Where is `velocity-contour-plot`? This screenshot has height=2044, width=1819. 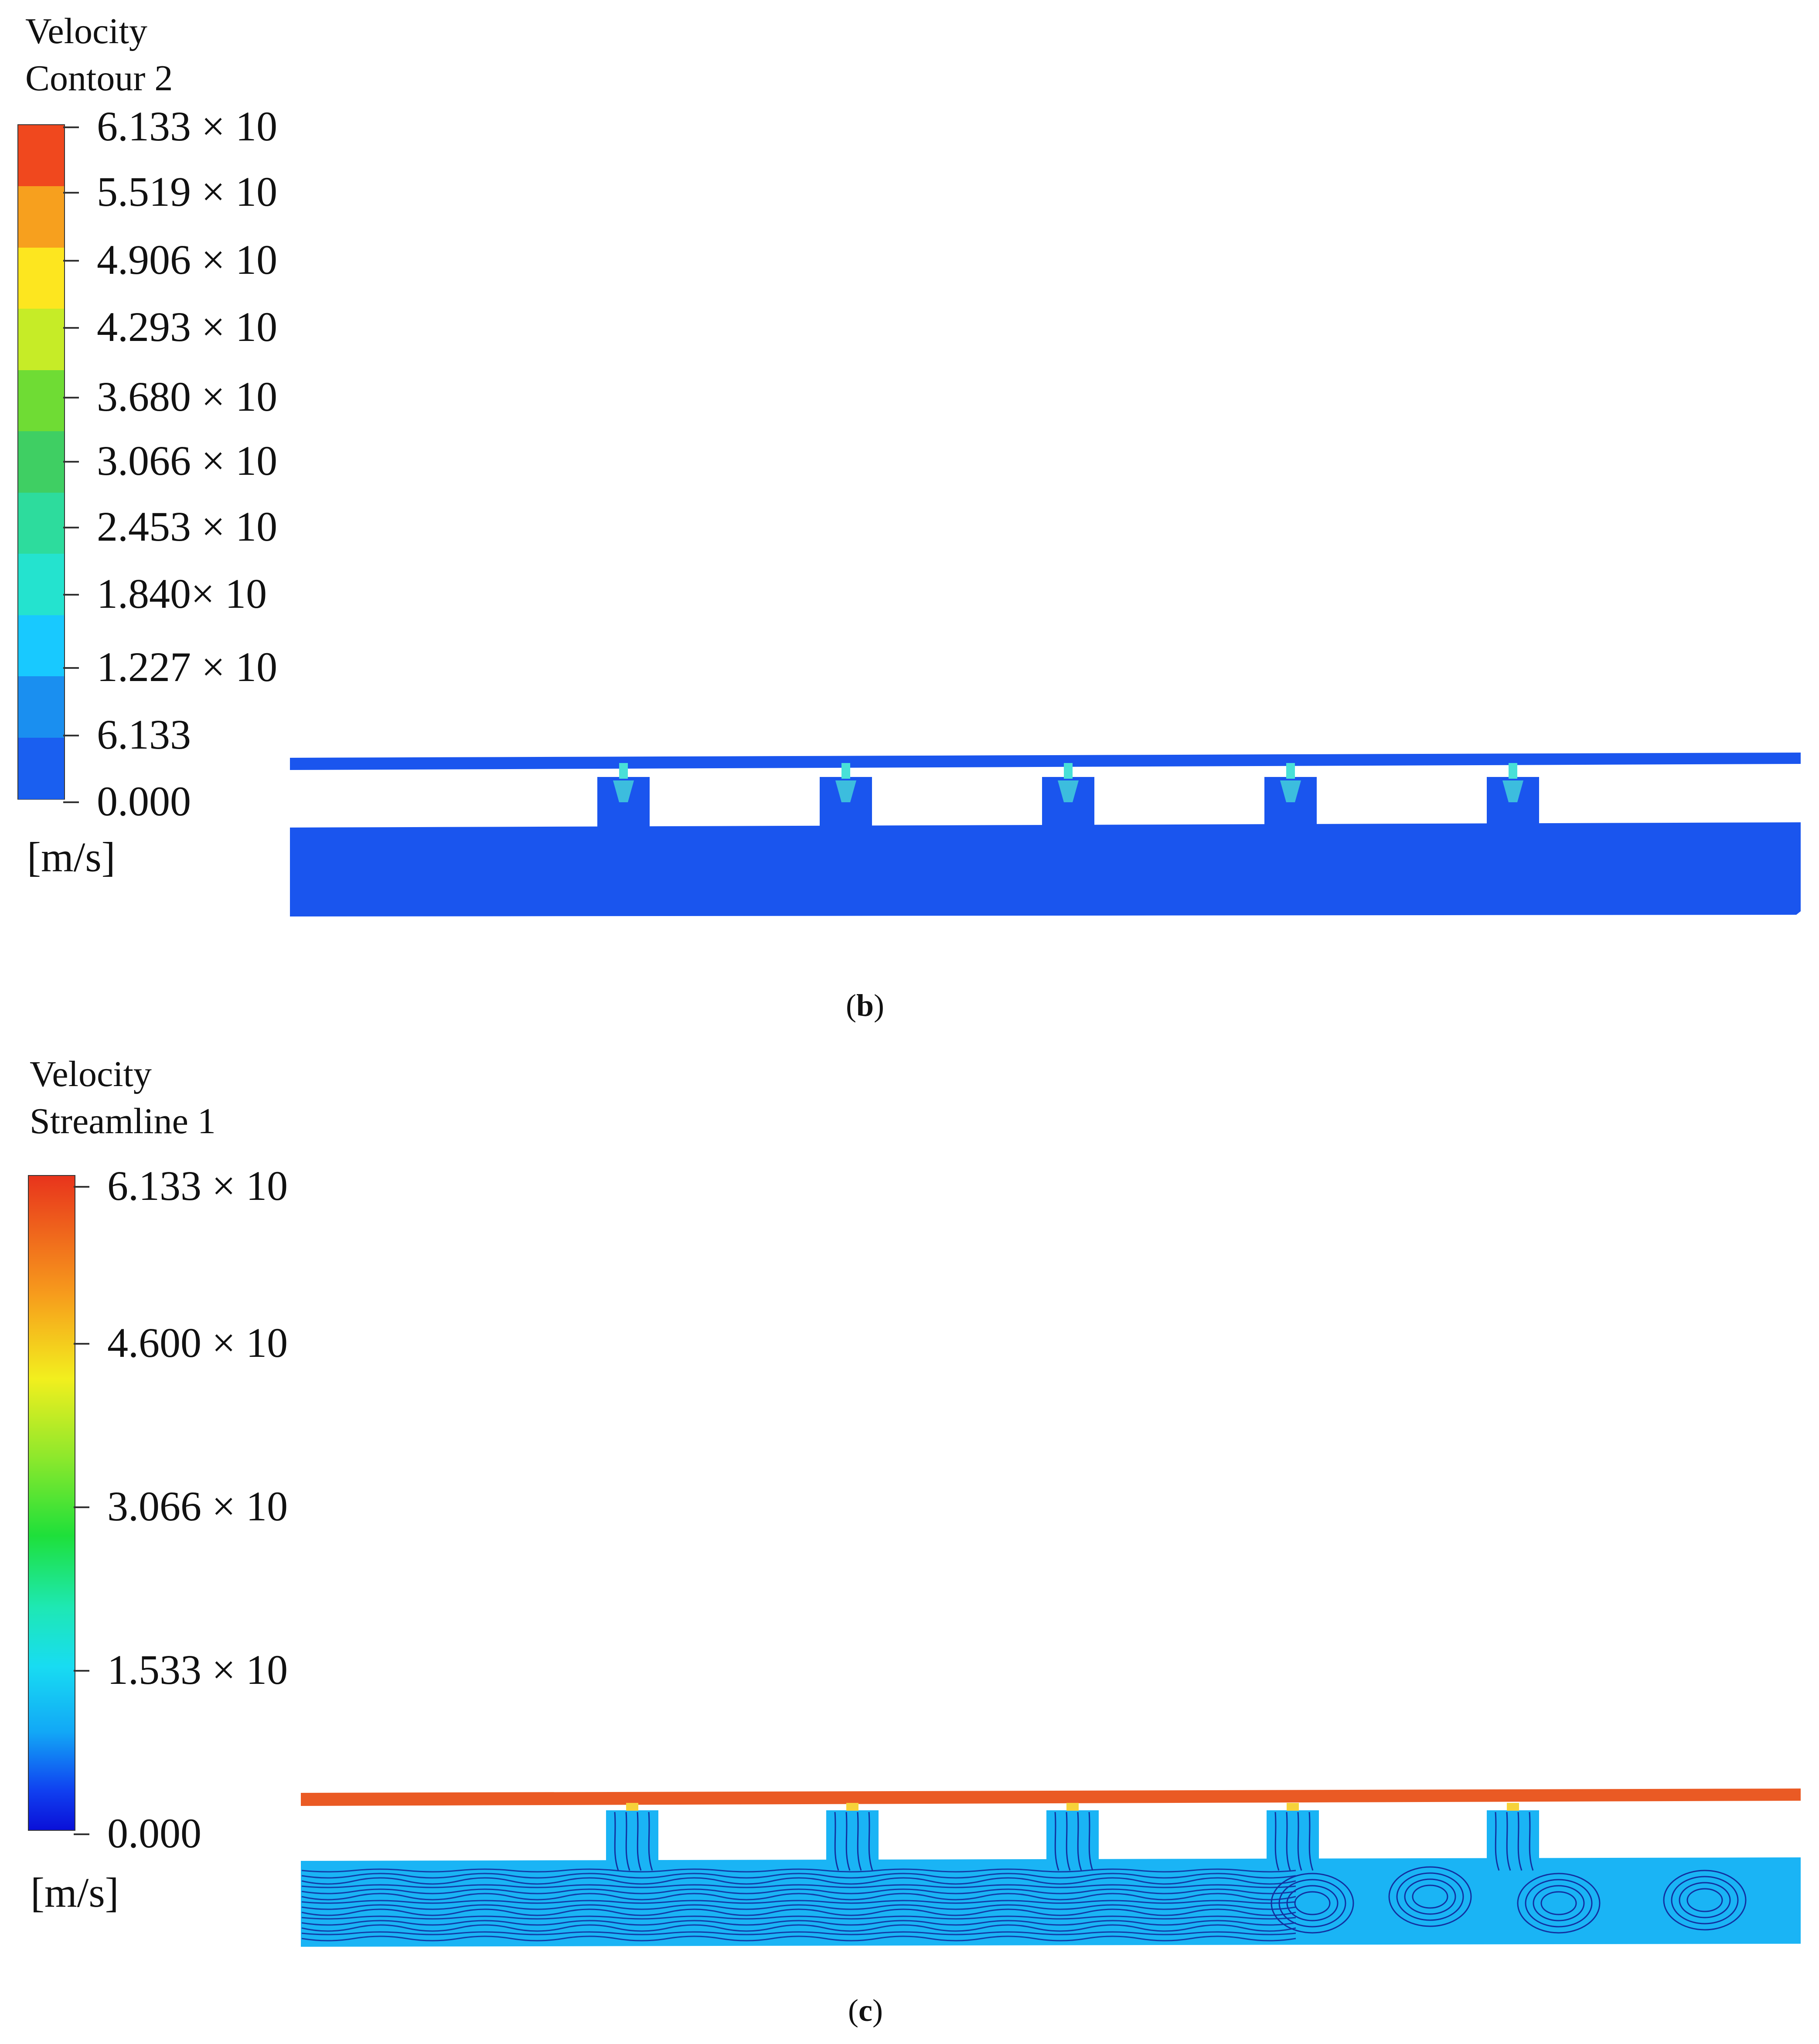
velocity-contour-plot is located at coordinates (1045, 834).